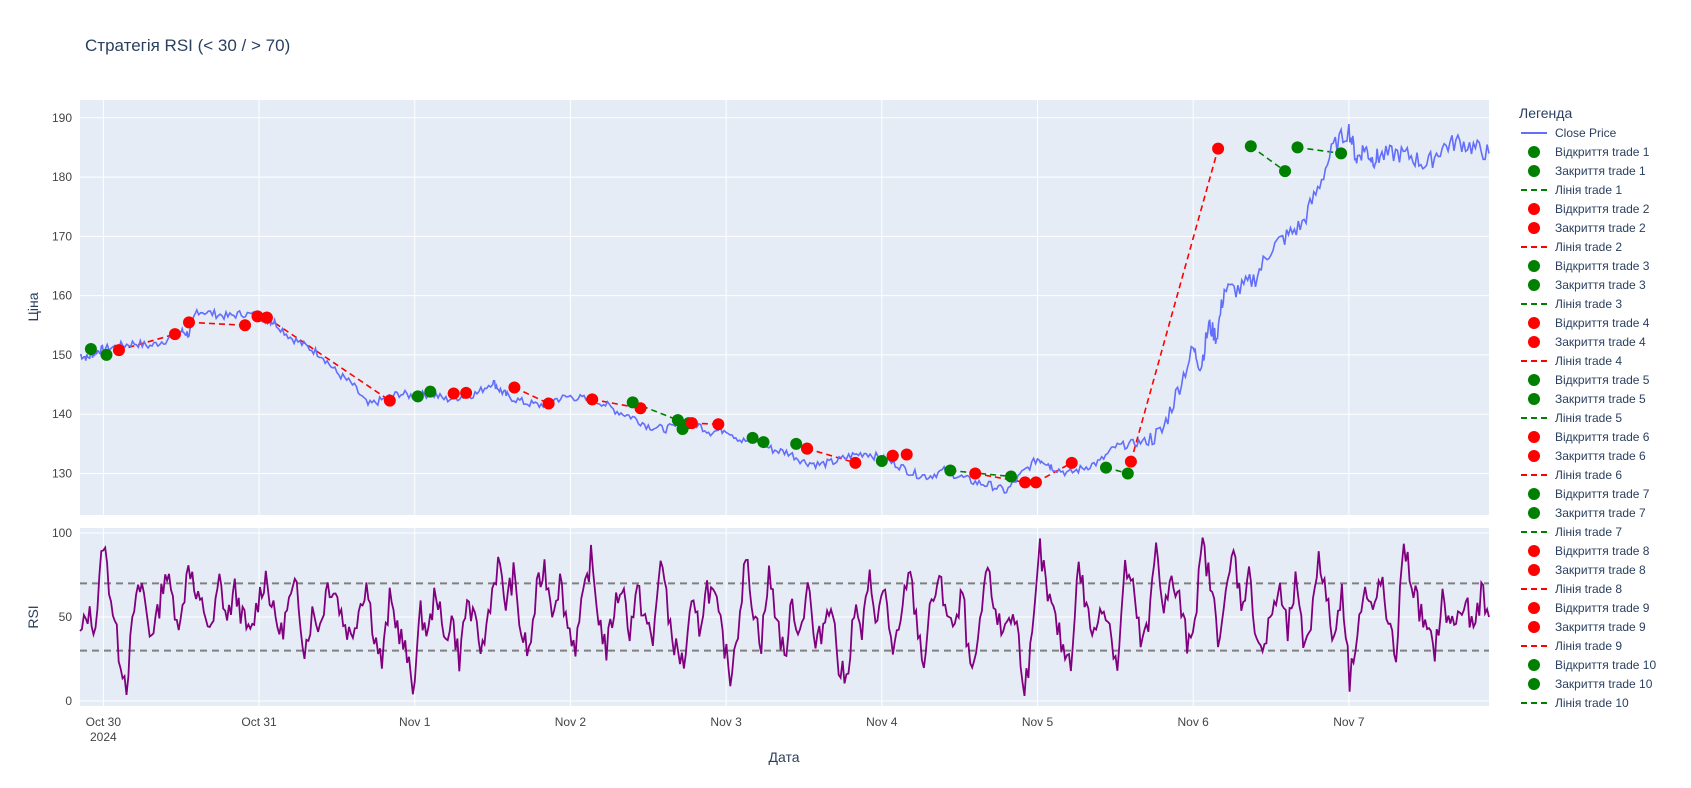 The width and height of the screenshot is (1691, 788). Describe the element at coordinates (571, 722) in the screenshot. I see `x-tick-label: Nov 2` at that location.